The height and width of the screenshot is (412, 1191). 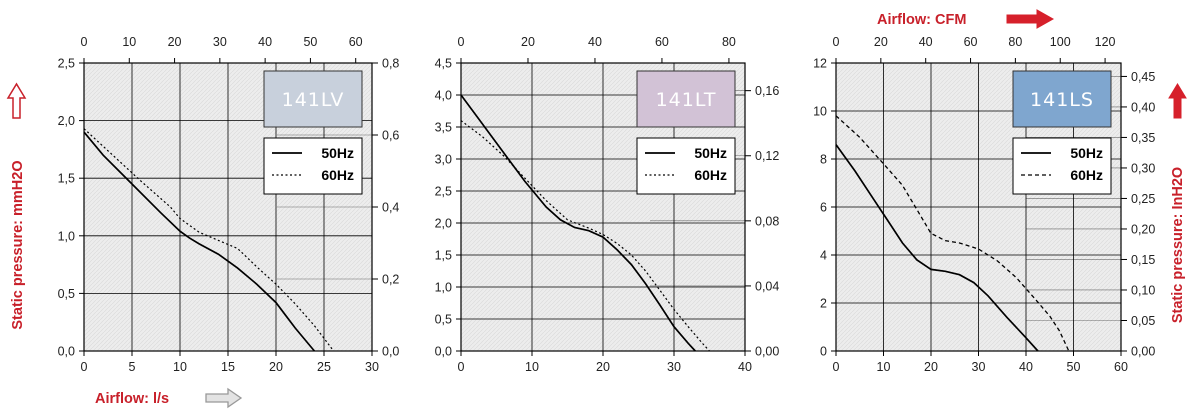 I want to click on right-tick-label: 0,08, so click(x=767, y=221).